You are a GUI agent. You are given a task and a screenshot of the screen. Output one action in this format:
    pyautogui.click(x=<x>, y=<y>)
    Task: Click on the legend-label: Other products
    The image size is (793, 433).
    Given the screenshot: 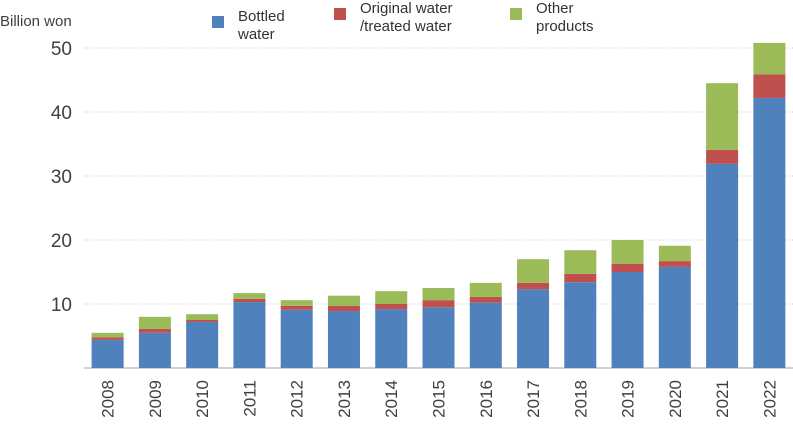 What is the action you would take?
    pyautogui.click(x=565, y=17)
    